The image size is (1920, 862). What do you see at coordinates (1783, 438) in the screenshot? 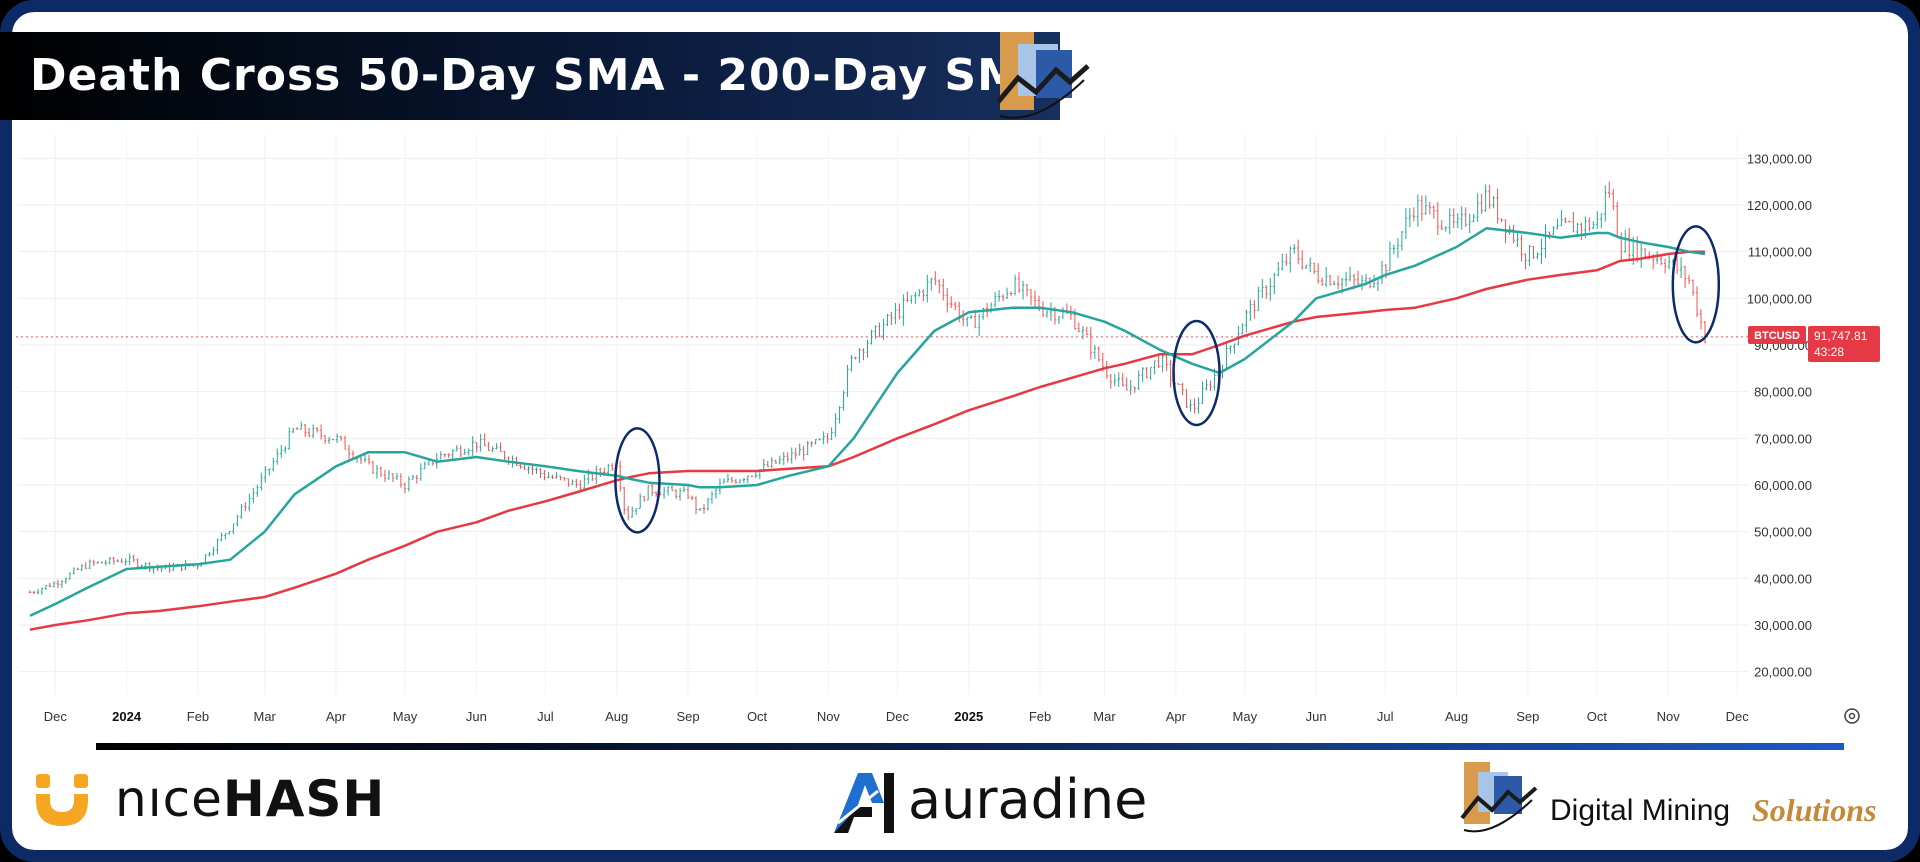
I see `y-tick-label: 70,000.00` at bounding box center [1783, 438].